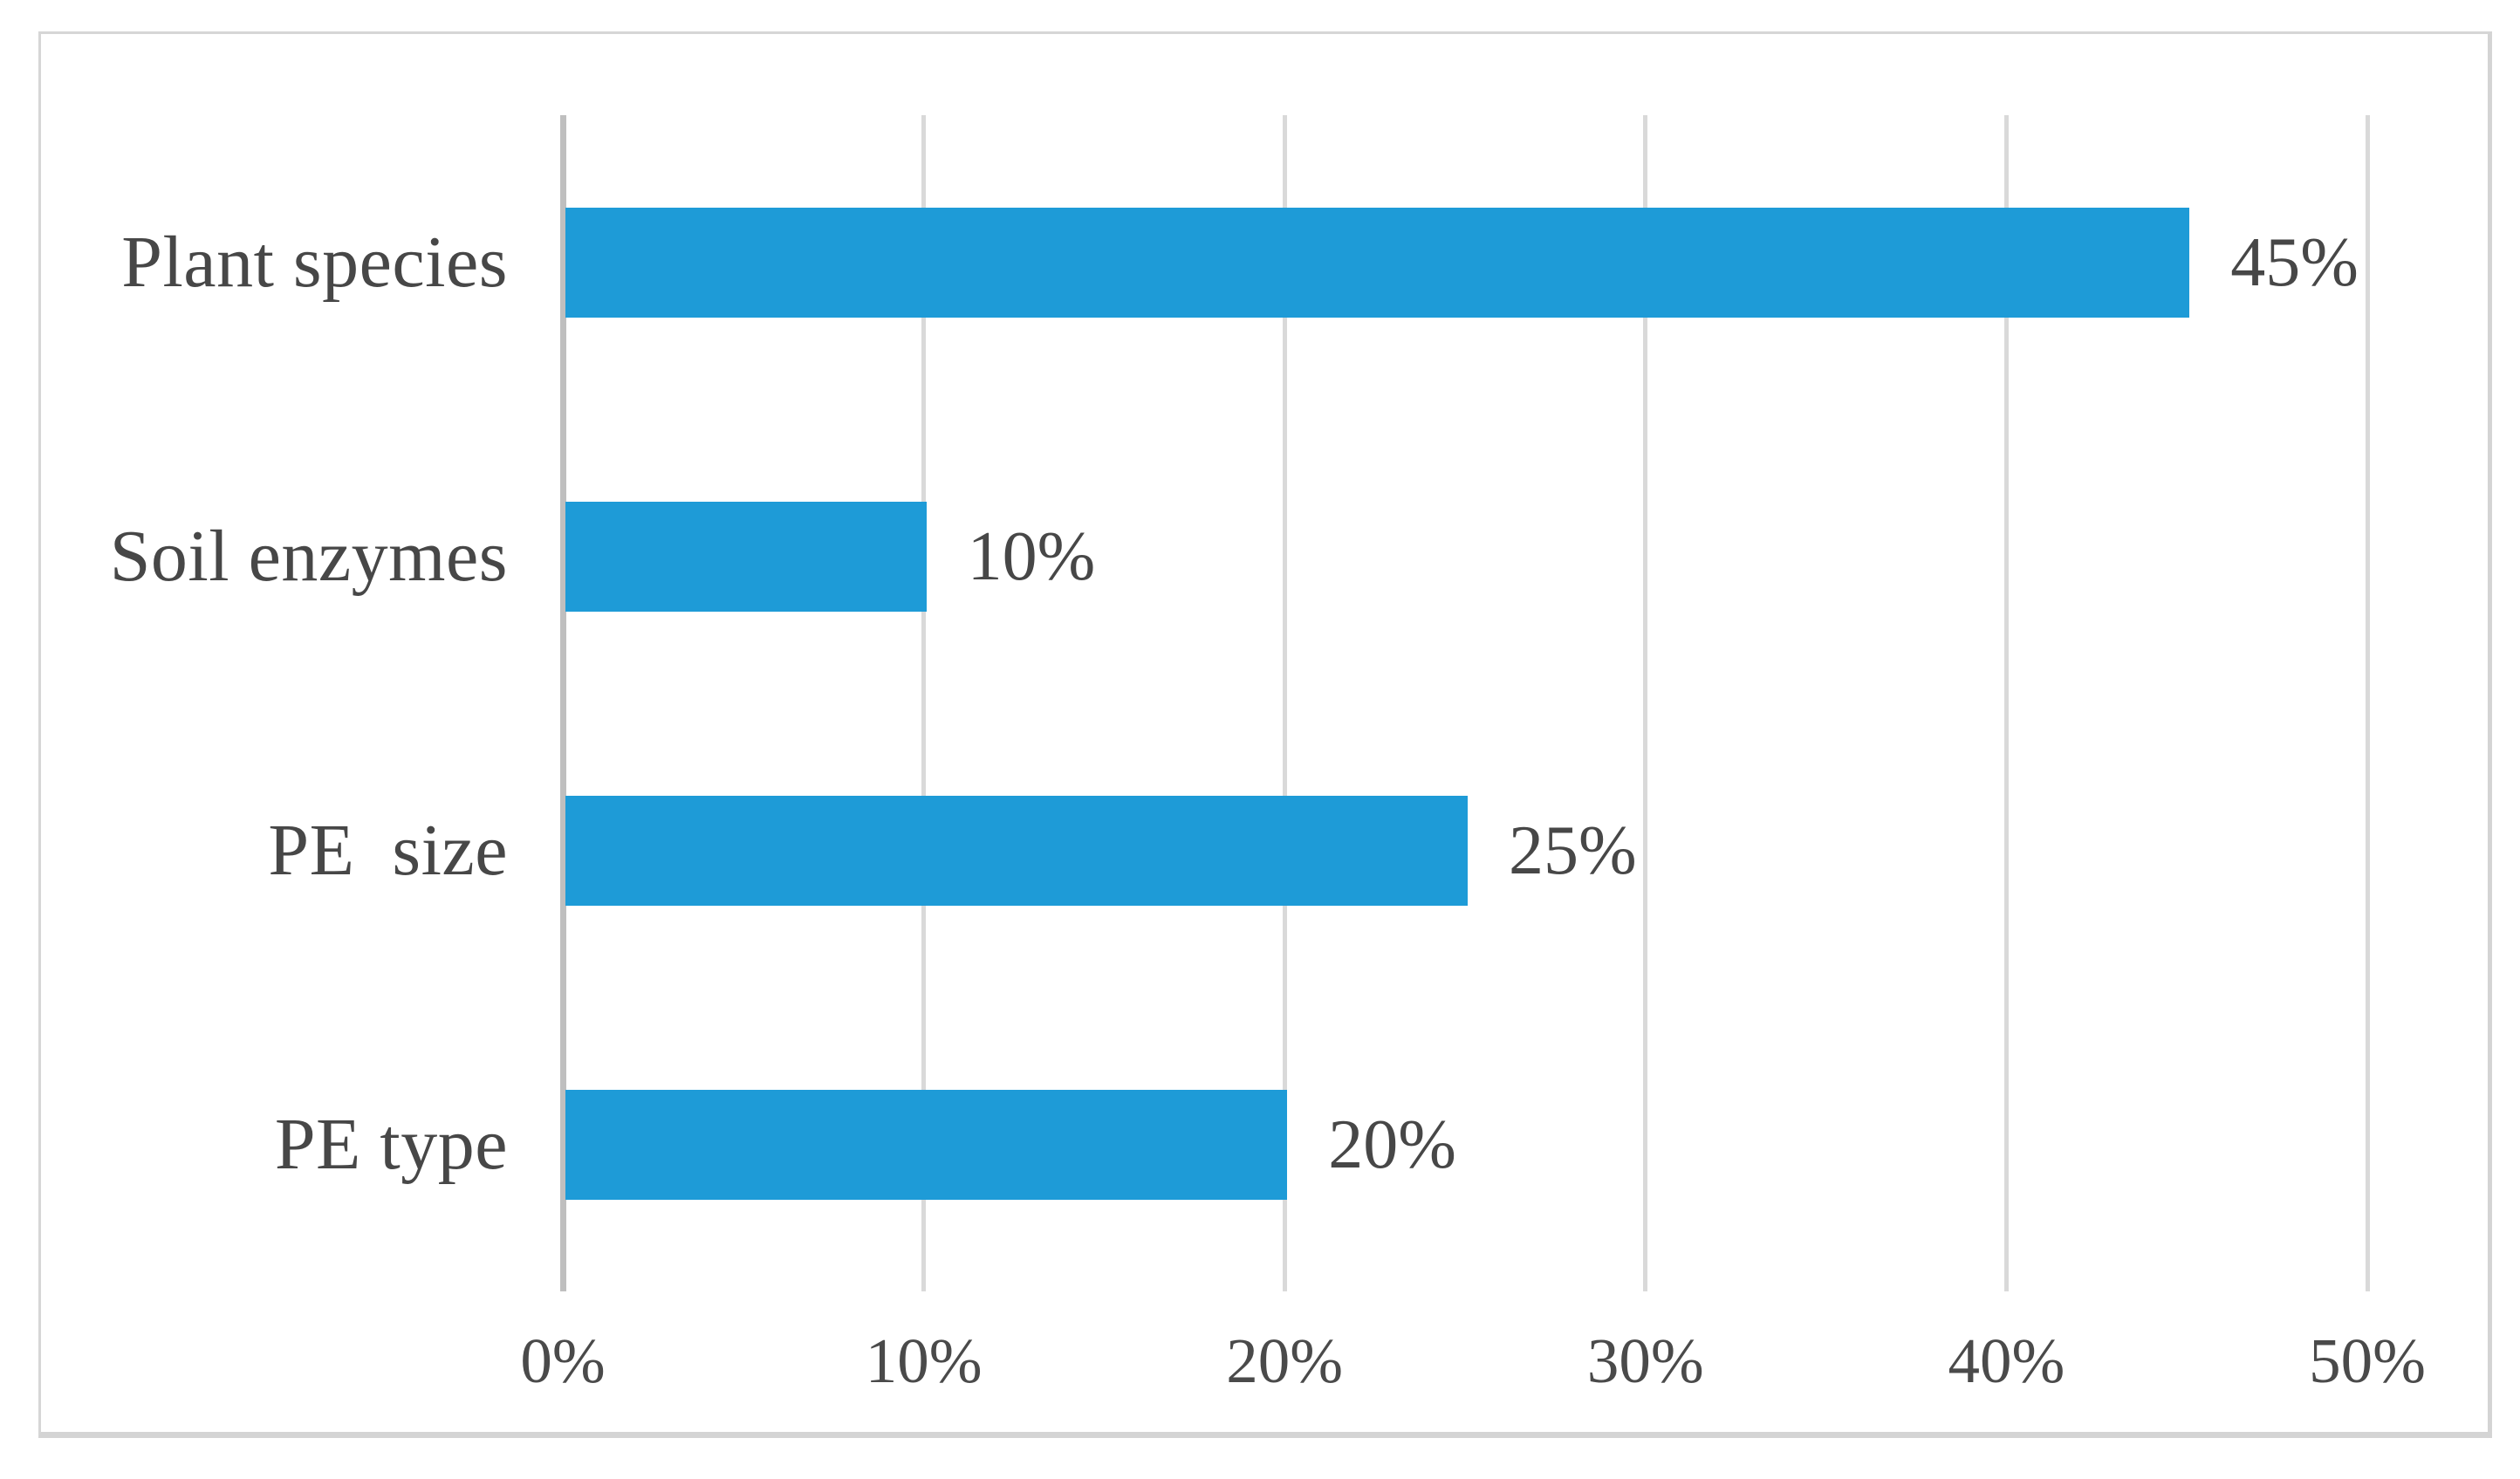 This screenshot has width=2520, height=1479. Describe the element at coordinates (308, 556) in the screenshot. I see `category-label: Soil enzymes` at that location.